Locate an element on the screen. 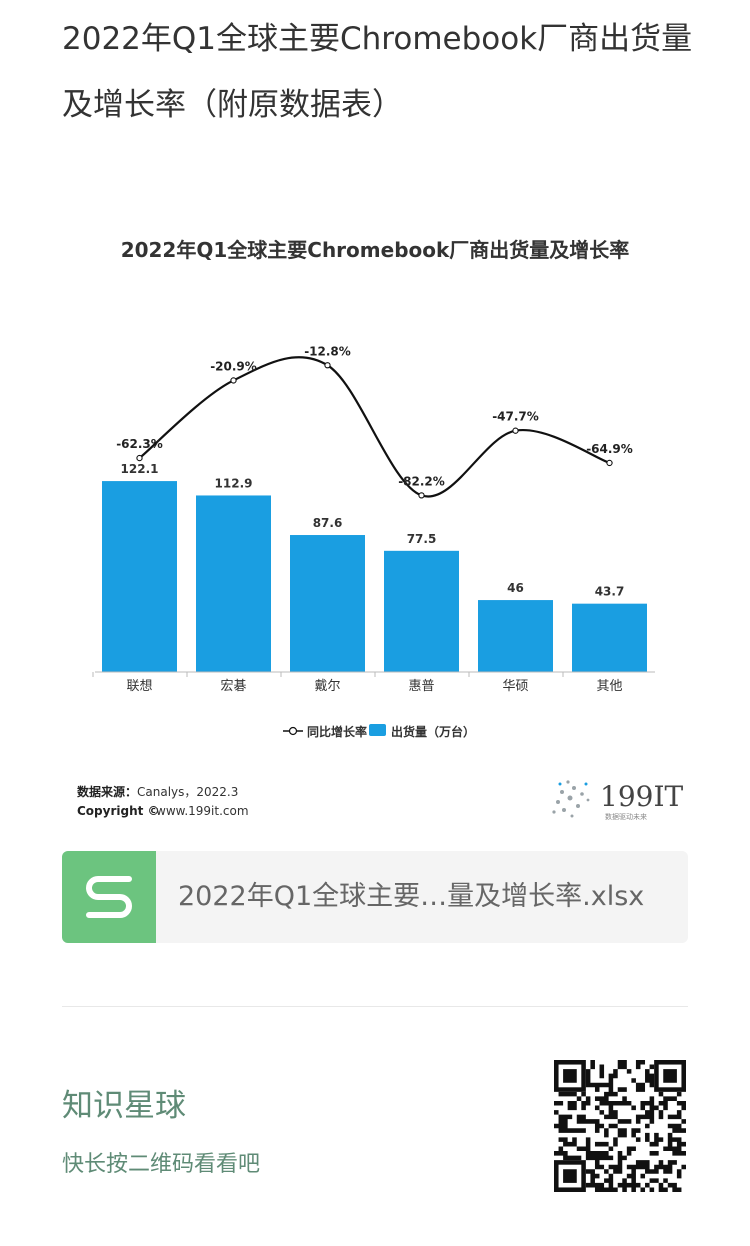 The image size is (750, 1246). legend-bar-marker is located at coordinates (377, 730).